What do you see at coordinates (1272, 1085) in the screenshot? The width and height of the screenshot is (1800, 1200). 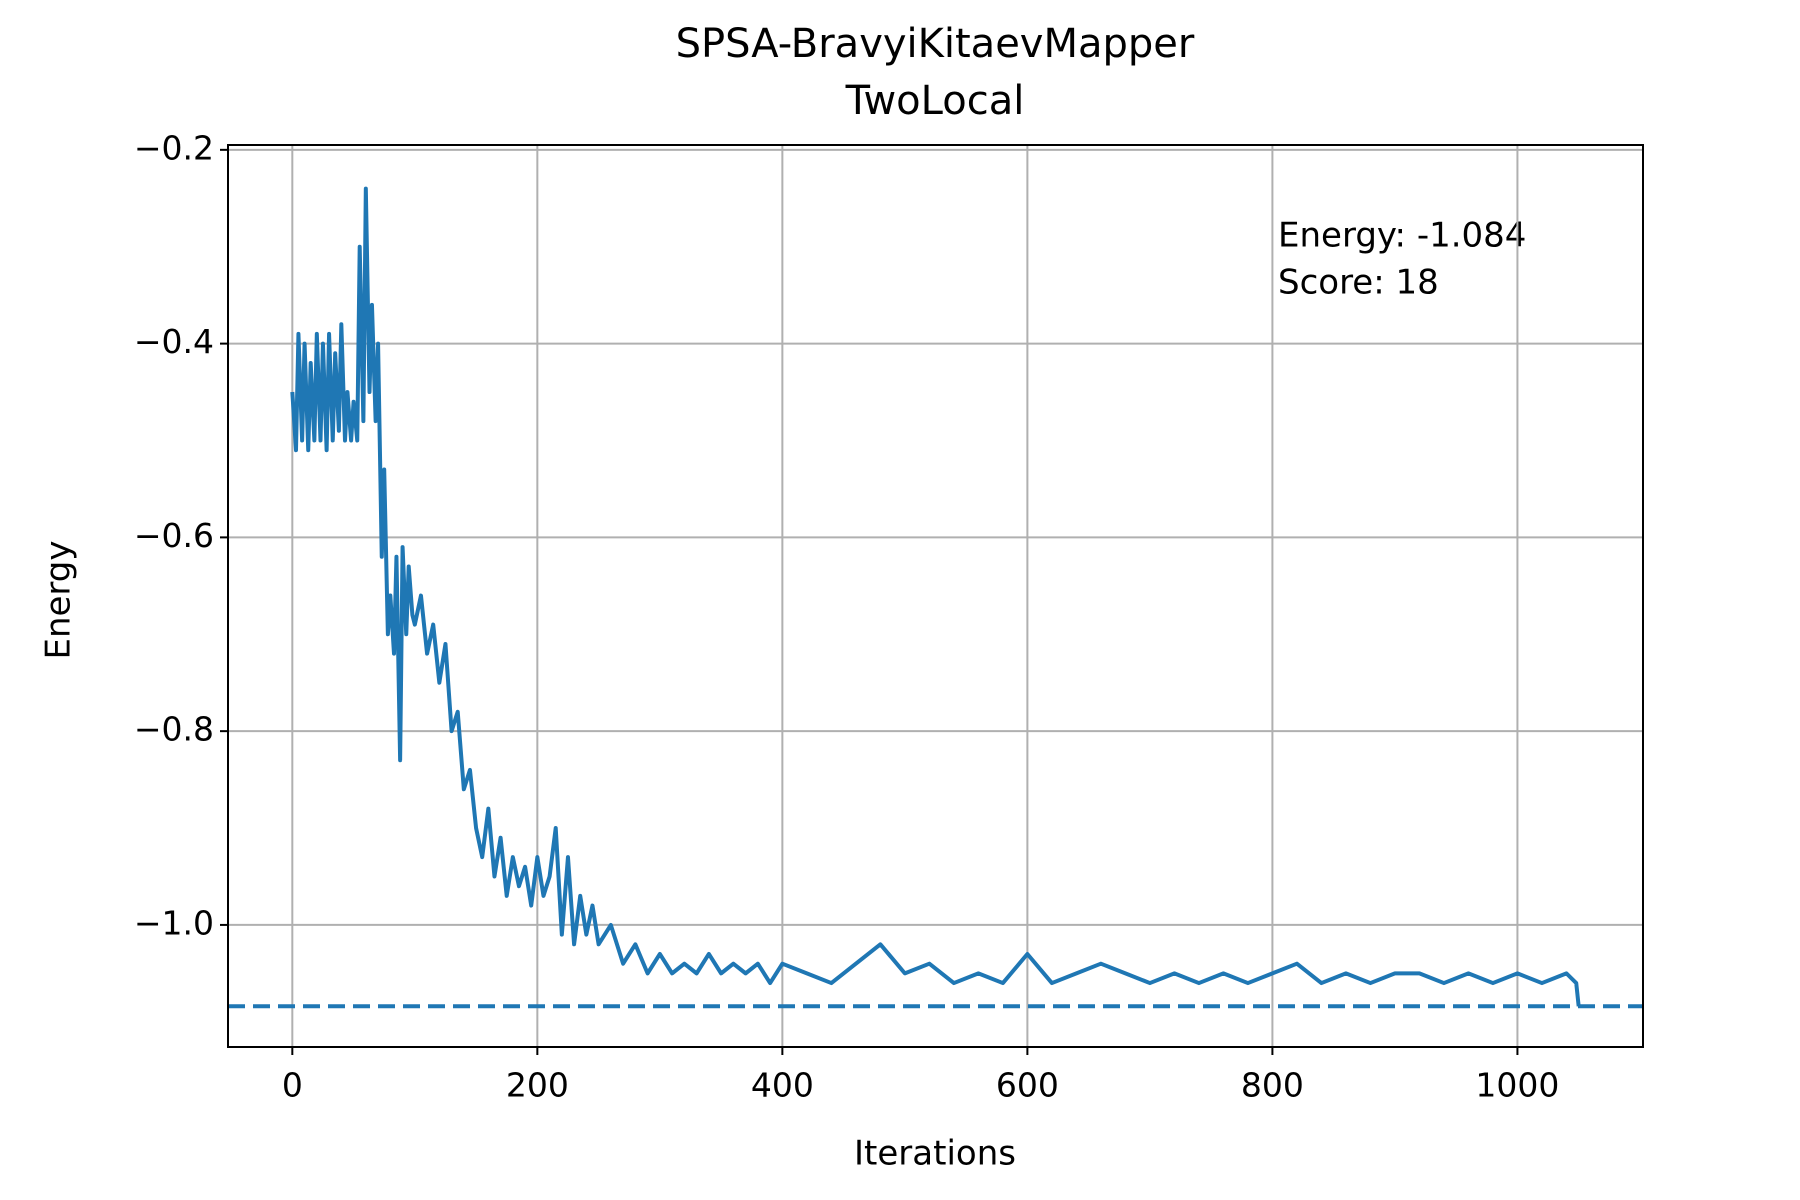 I see `x-tick-label: 800` at bounding box center [1272, 1085].